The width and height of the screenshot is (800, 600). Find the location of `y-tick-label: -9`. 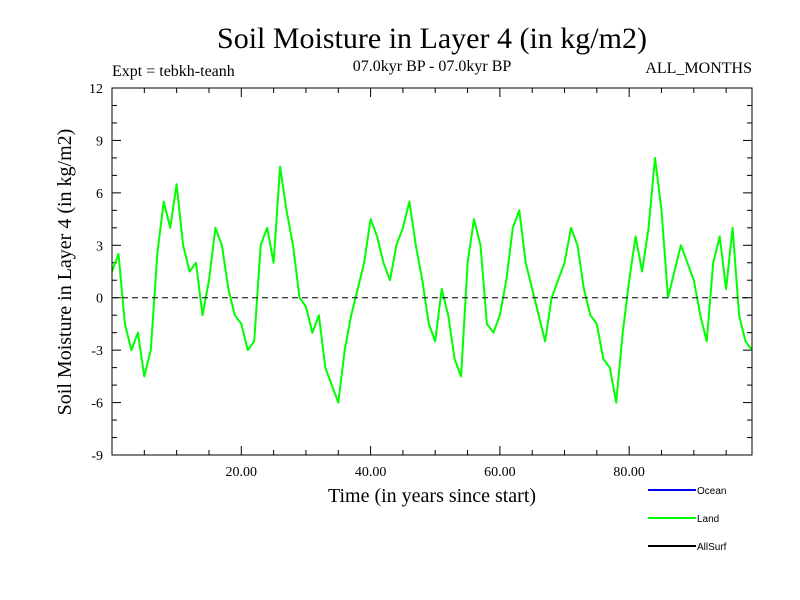

y-tick-label: -9 is located at coordinates (97, 456).